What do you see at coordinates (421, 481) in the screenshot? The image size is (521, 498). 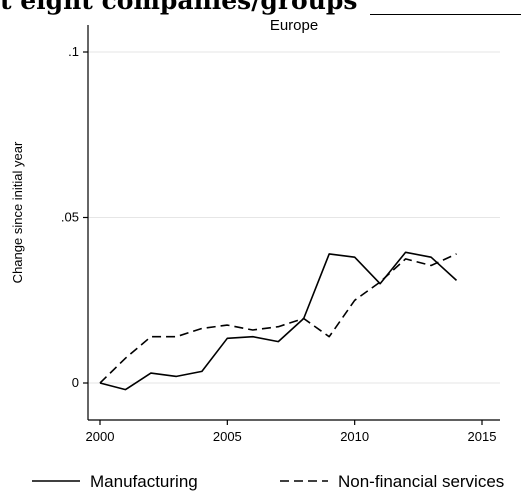 I see `legend-label: Non-financial services` at bounding box center [421, 481].